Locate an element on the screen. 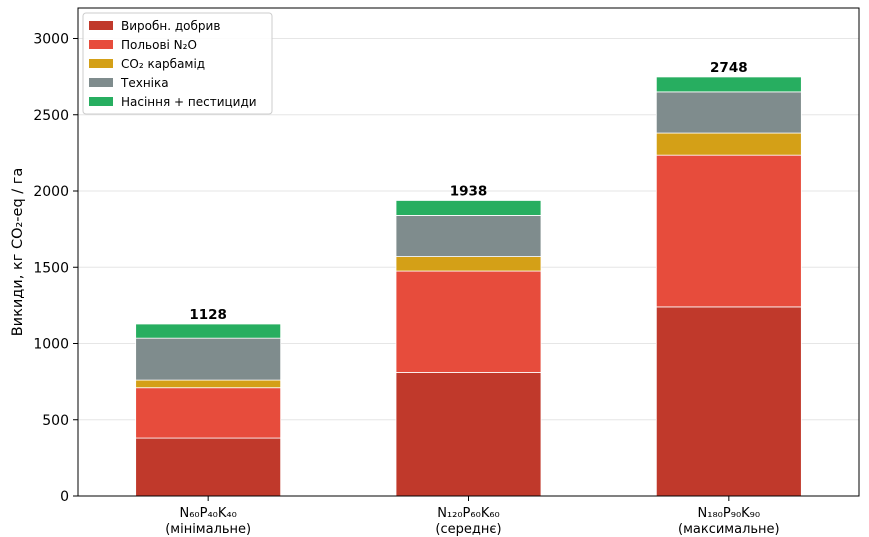 This screenshot has width=869, height=537. legend-label: Польові N₂O is located at coordinates (159, 45).